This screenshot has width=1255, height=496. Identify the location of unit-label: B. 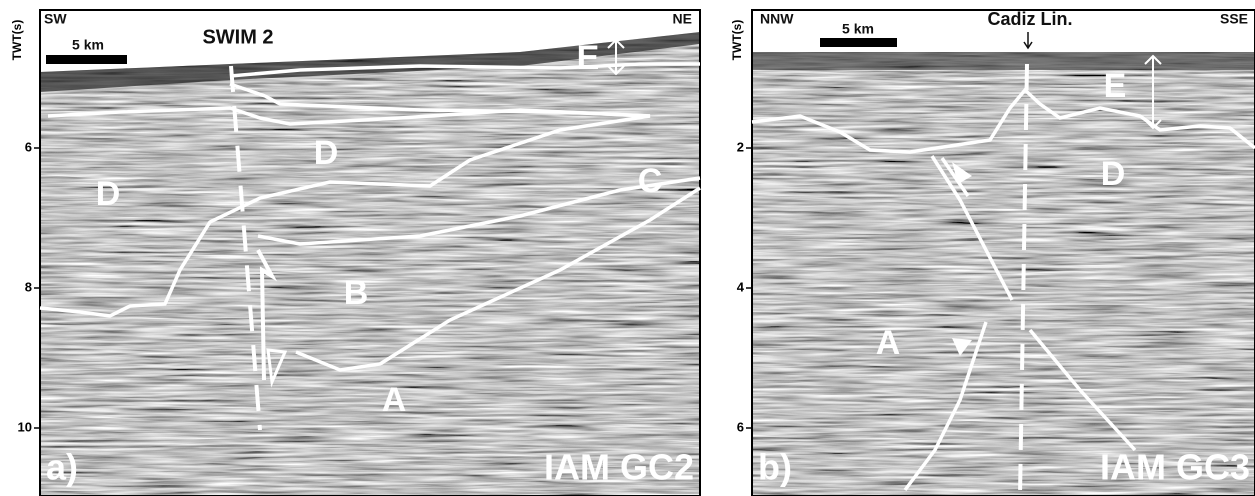
(356, 293).